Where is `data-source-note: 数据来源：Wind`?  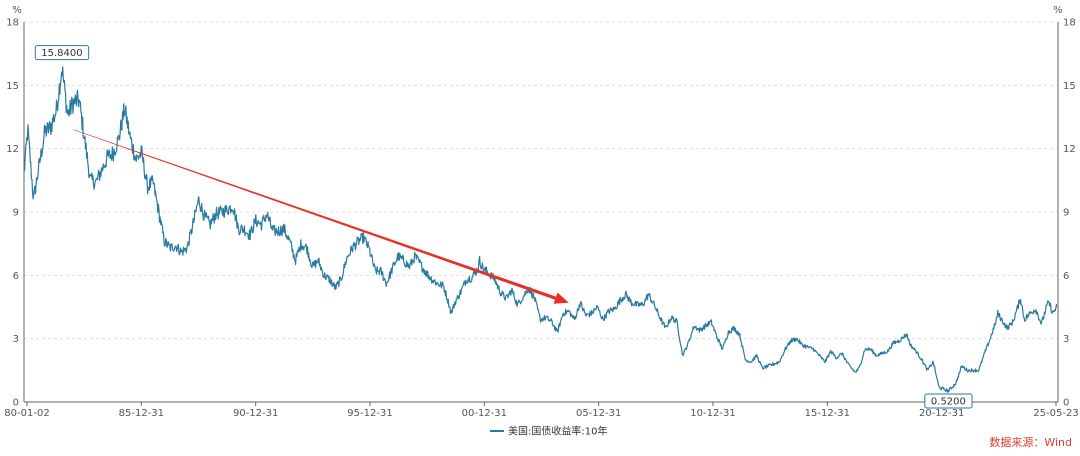
data-source-note: 数据来源：Wind is located at coordinates (1030, 442).